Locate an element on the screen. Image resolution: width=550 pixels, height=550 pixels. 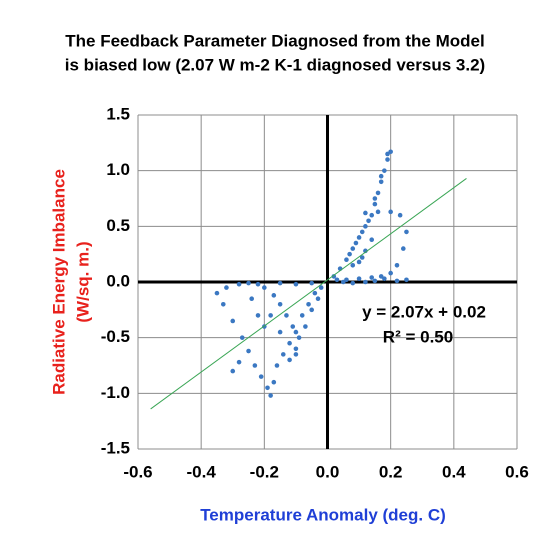
y-axis-label: Radiative Energy Imbalance is located at coordinates (58, 282).